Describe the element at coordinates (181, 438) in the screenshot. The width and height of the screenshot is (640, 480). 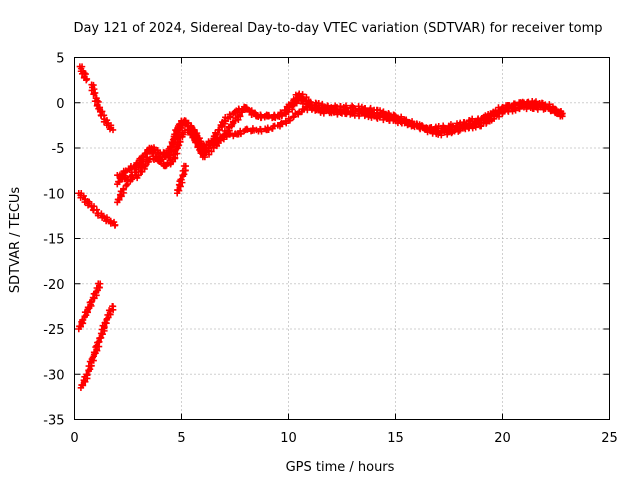
I see `x-tick-label: 5` at that location.